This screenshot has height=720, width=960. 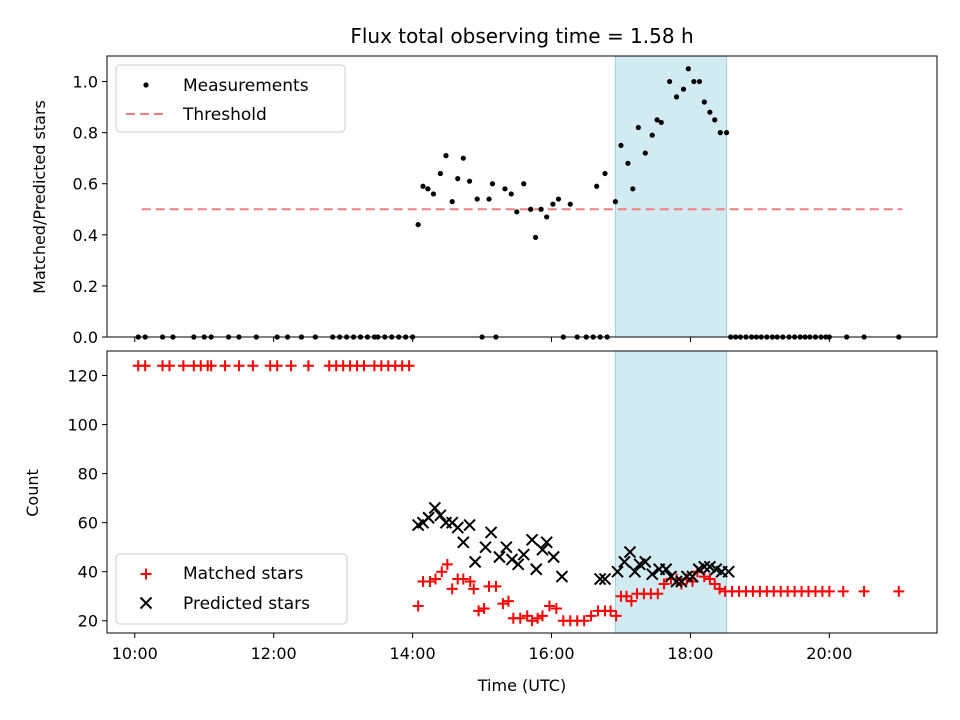 I want to click on y-tick-label: 80, so click(x=88, y=474).